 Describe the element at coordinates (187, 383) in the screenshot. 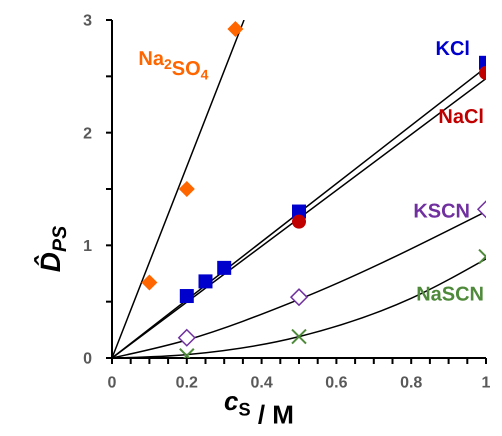

I see `x-tick-label: 0.2` at that location.